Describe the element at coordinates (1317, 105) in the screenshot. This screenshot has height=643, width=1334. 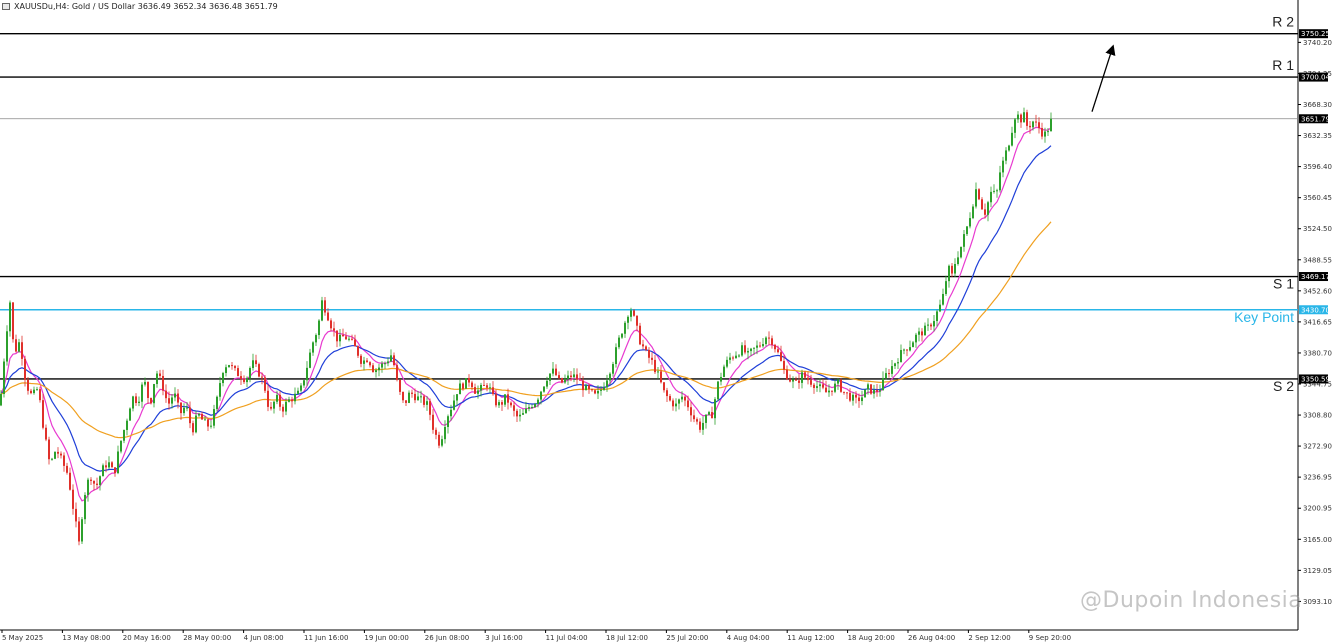
I see `y-tick-label: 3668.30` at that location.